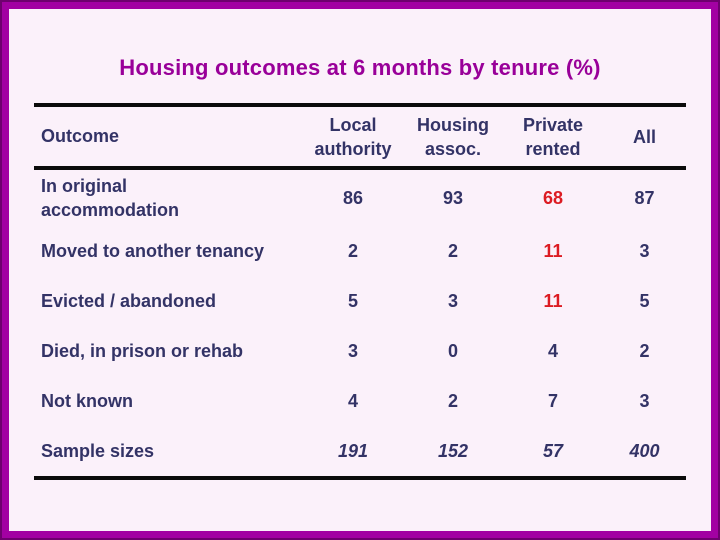  Describe the element at coordinates (353, 148) in the screenshot. I see `column-header-line: authority` at that location.